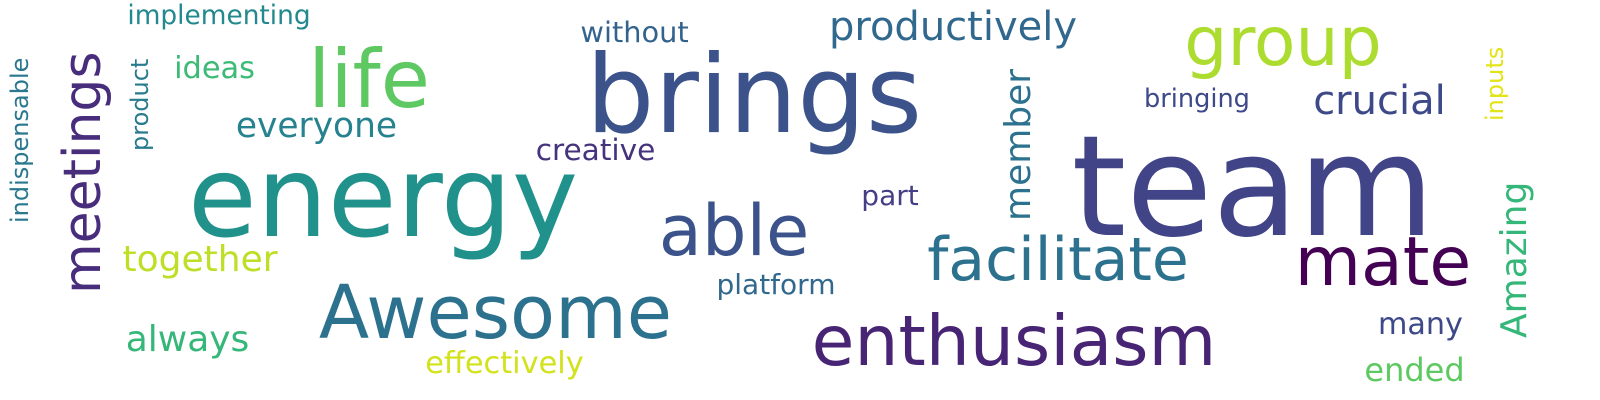  What do you see at coordinates (504, 363) in the screenshot?
I see `word-effectively: effectively` at bounding box center [504, 363].